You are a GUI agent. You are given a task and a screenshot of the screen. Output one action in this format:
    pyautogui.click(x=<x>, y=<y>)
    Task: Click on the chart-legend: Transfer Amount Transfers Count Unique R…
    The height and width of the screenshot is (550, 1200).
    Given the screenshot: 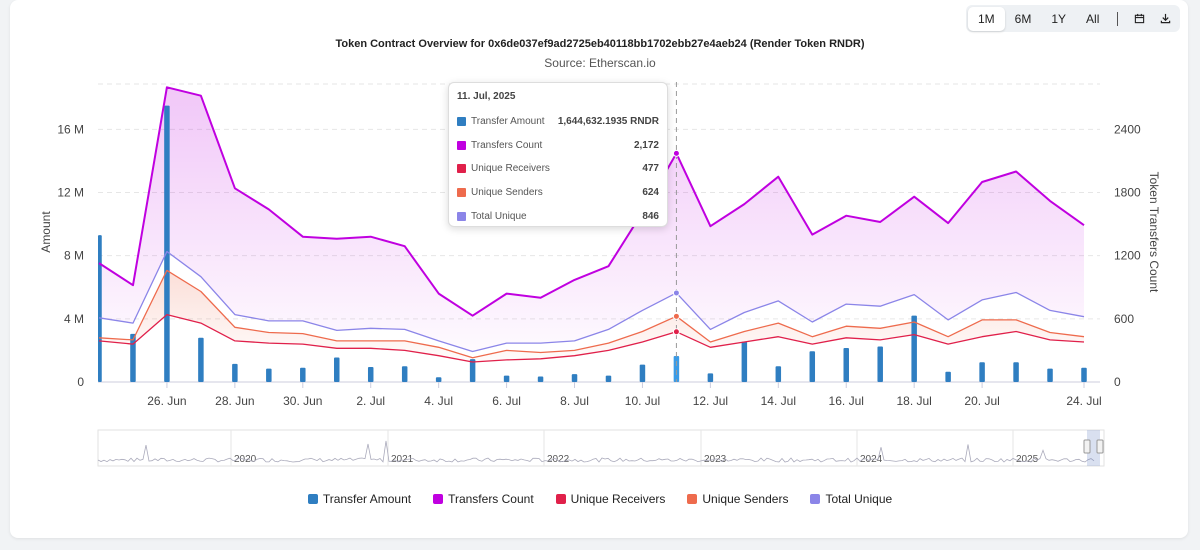 What is the action you would take?
    pyautogui.click(x=600, y=499)
    